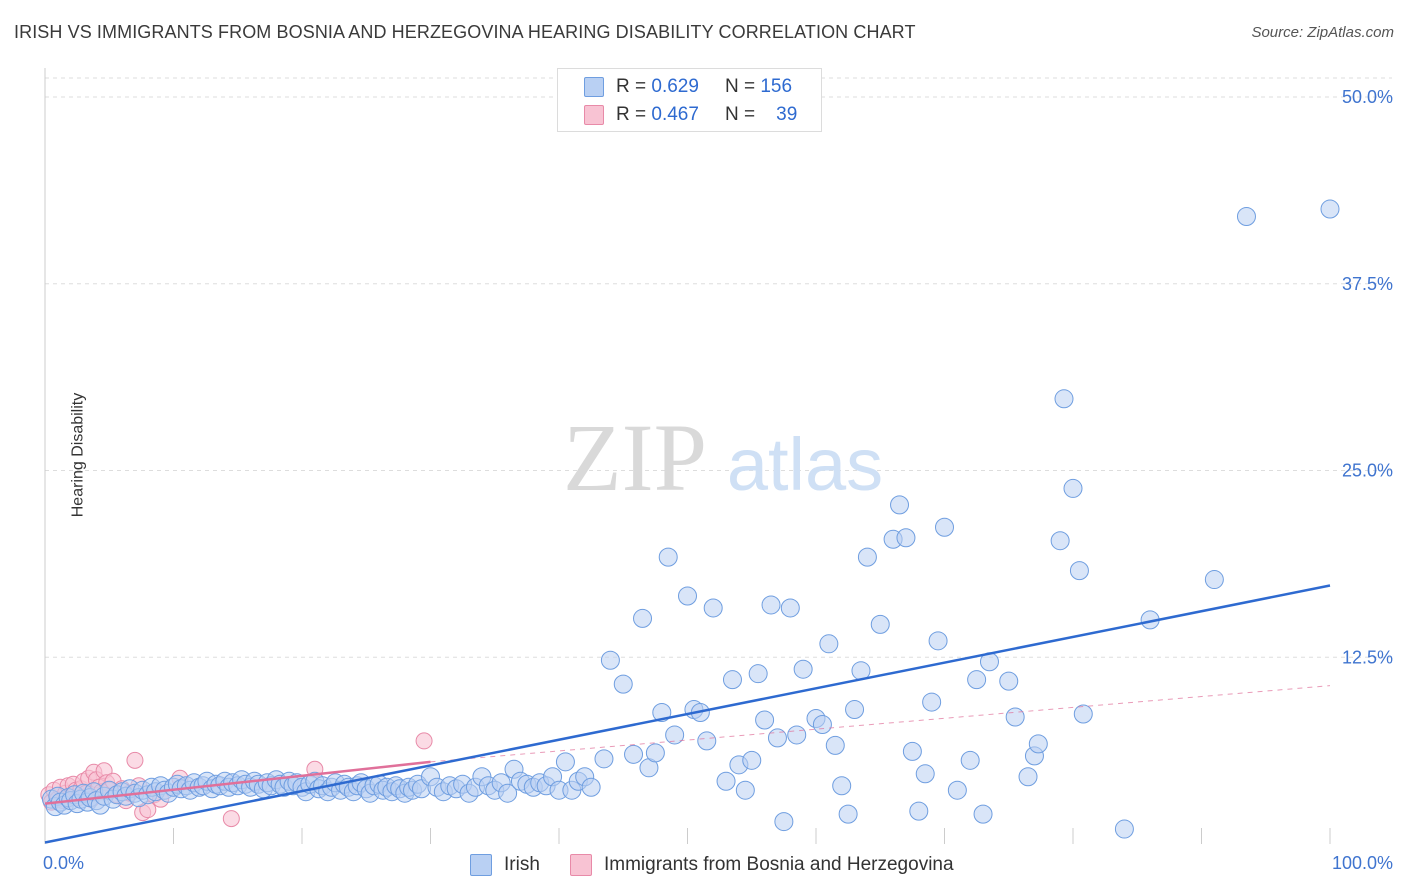 This screenshot has width=1406, height=892. I want to click on legend-row-bosnia: R = 0.467 N = 39, so click(690, 115).